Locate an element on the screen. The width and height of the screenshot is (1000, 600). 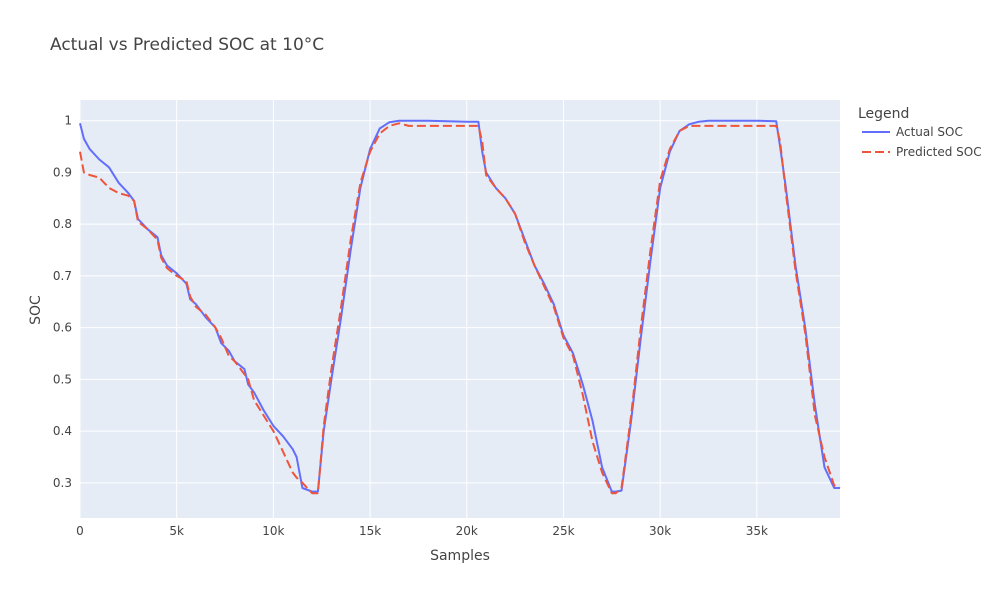
y-axis-title: SOC is located at coordinates (36, 310).